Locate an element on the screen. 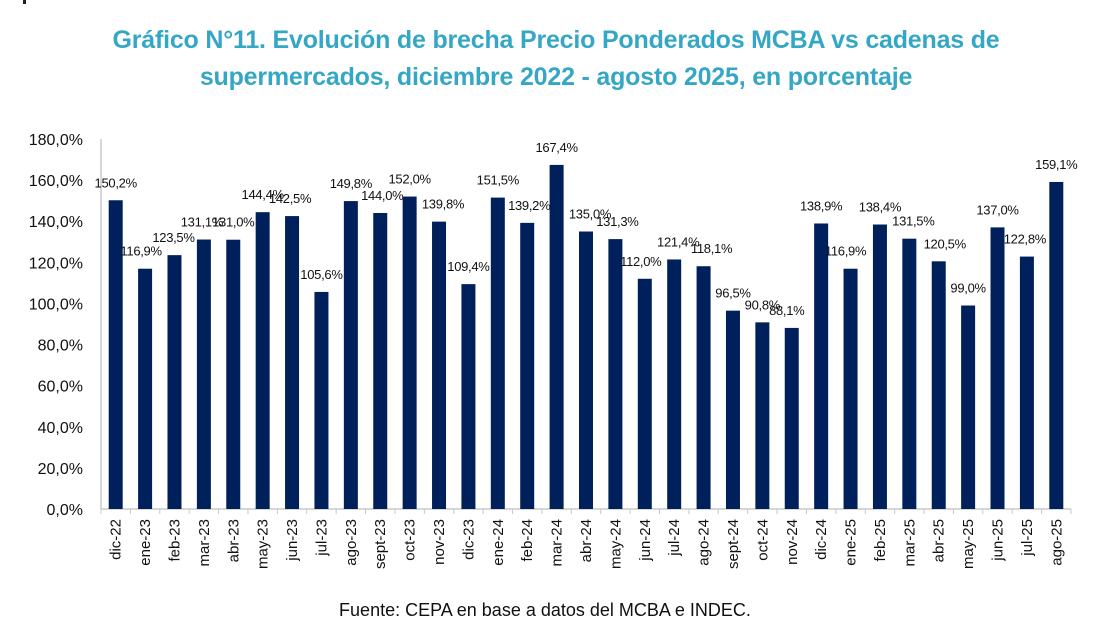  data-label: 167,4% is located at coordinates (556, 147).